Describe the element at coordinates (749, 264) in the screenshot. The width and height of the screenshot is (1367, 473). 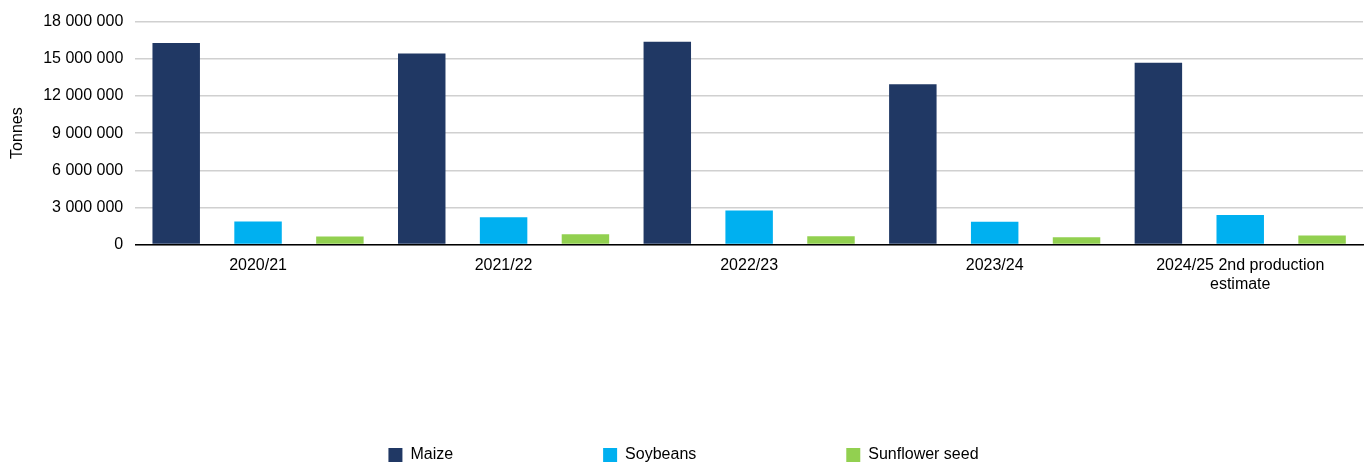
I see `x-tick-label: 2022/23` at that location.